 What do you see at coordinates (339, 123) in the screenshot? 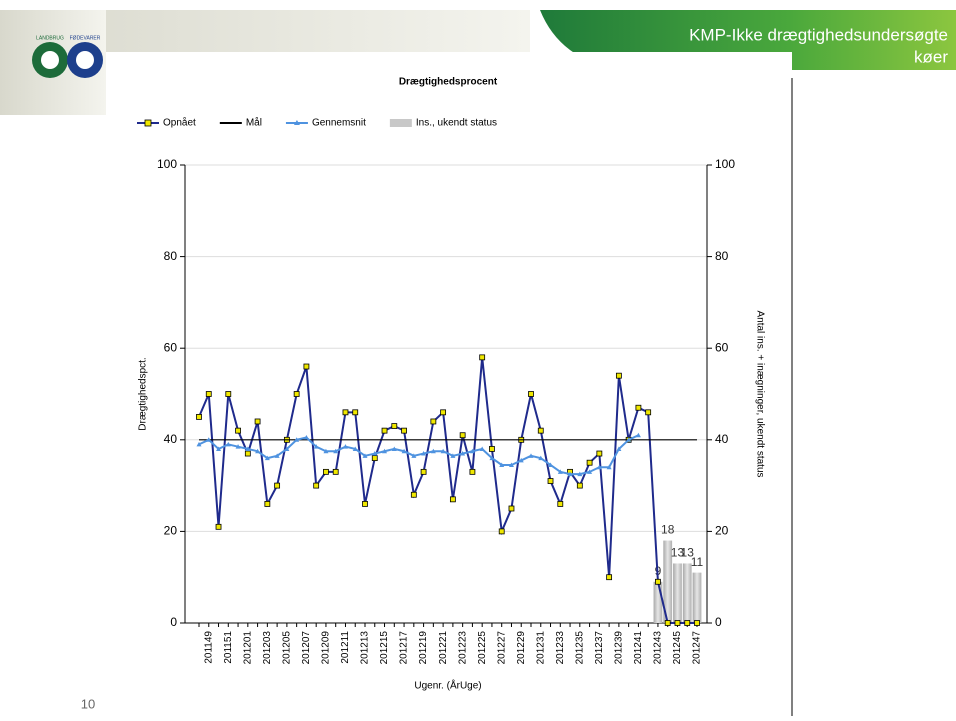
I see `legend-label: Gennemsnit` at bounding box center [339, 123].